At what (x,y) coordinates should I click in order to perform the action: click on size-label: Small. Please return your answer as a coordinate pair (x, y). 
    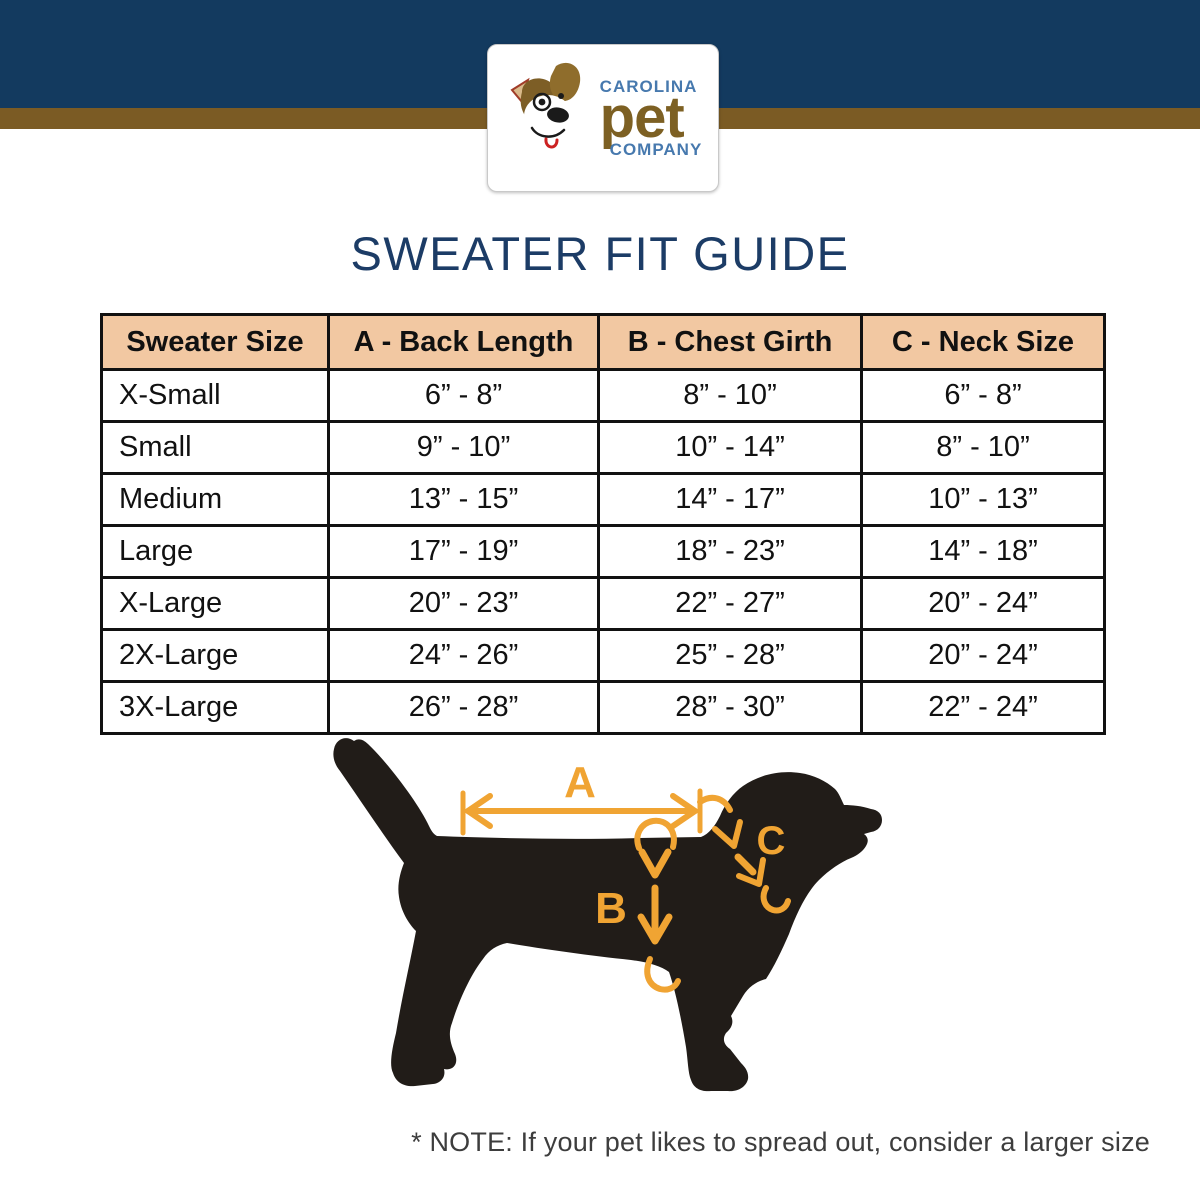
    Looking at the image, I should click on (215, 447).